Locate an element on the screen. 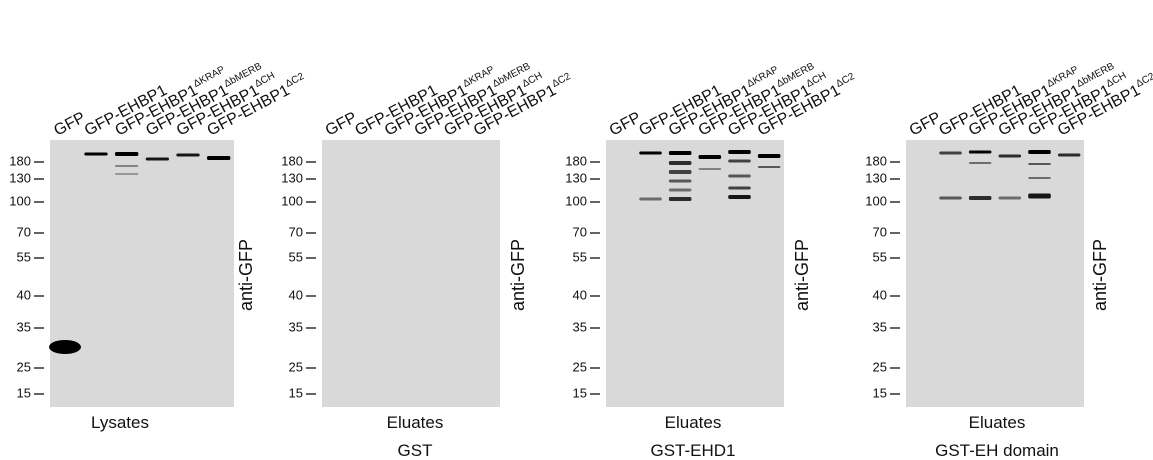 This screenshot has width=1153, height=460. caption: Lysates is located at coordinates (120, 422).